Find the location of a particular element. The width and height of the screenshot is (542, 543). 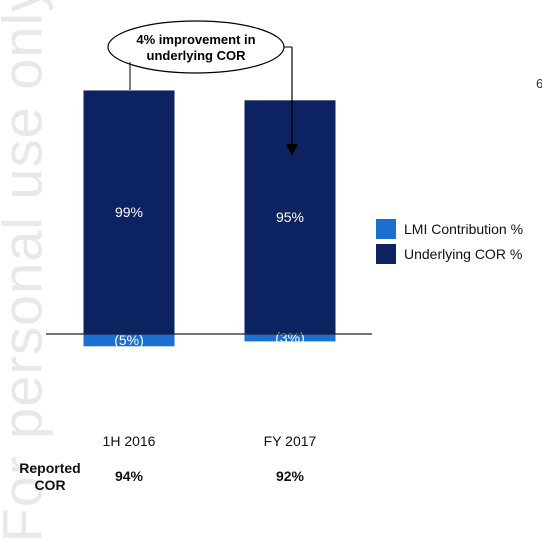

category-label-fy-2017: FY 2017 is located at coordinates (290, 441).